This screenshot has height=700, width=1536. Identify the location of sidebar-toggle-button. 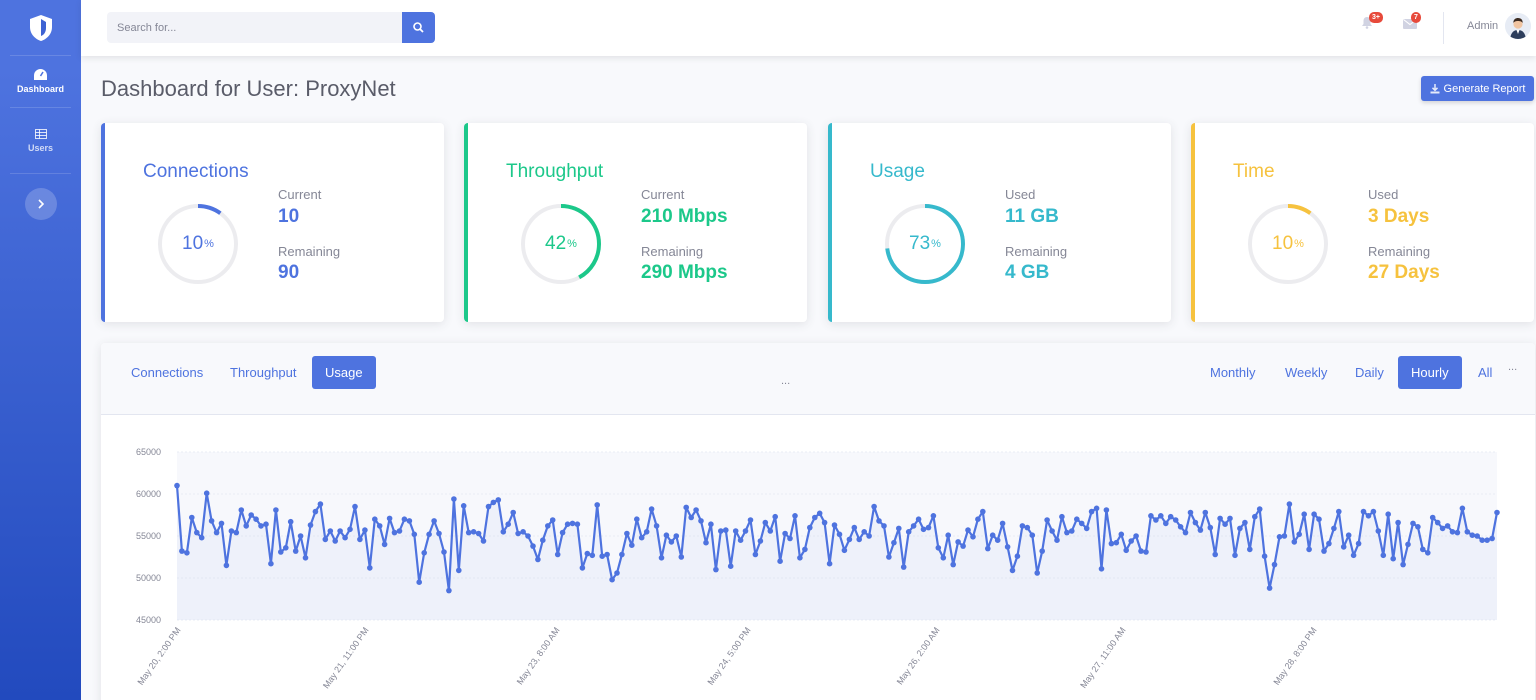
(40, 204).